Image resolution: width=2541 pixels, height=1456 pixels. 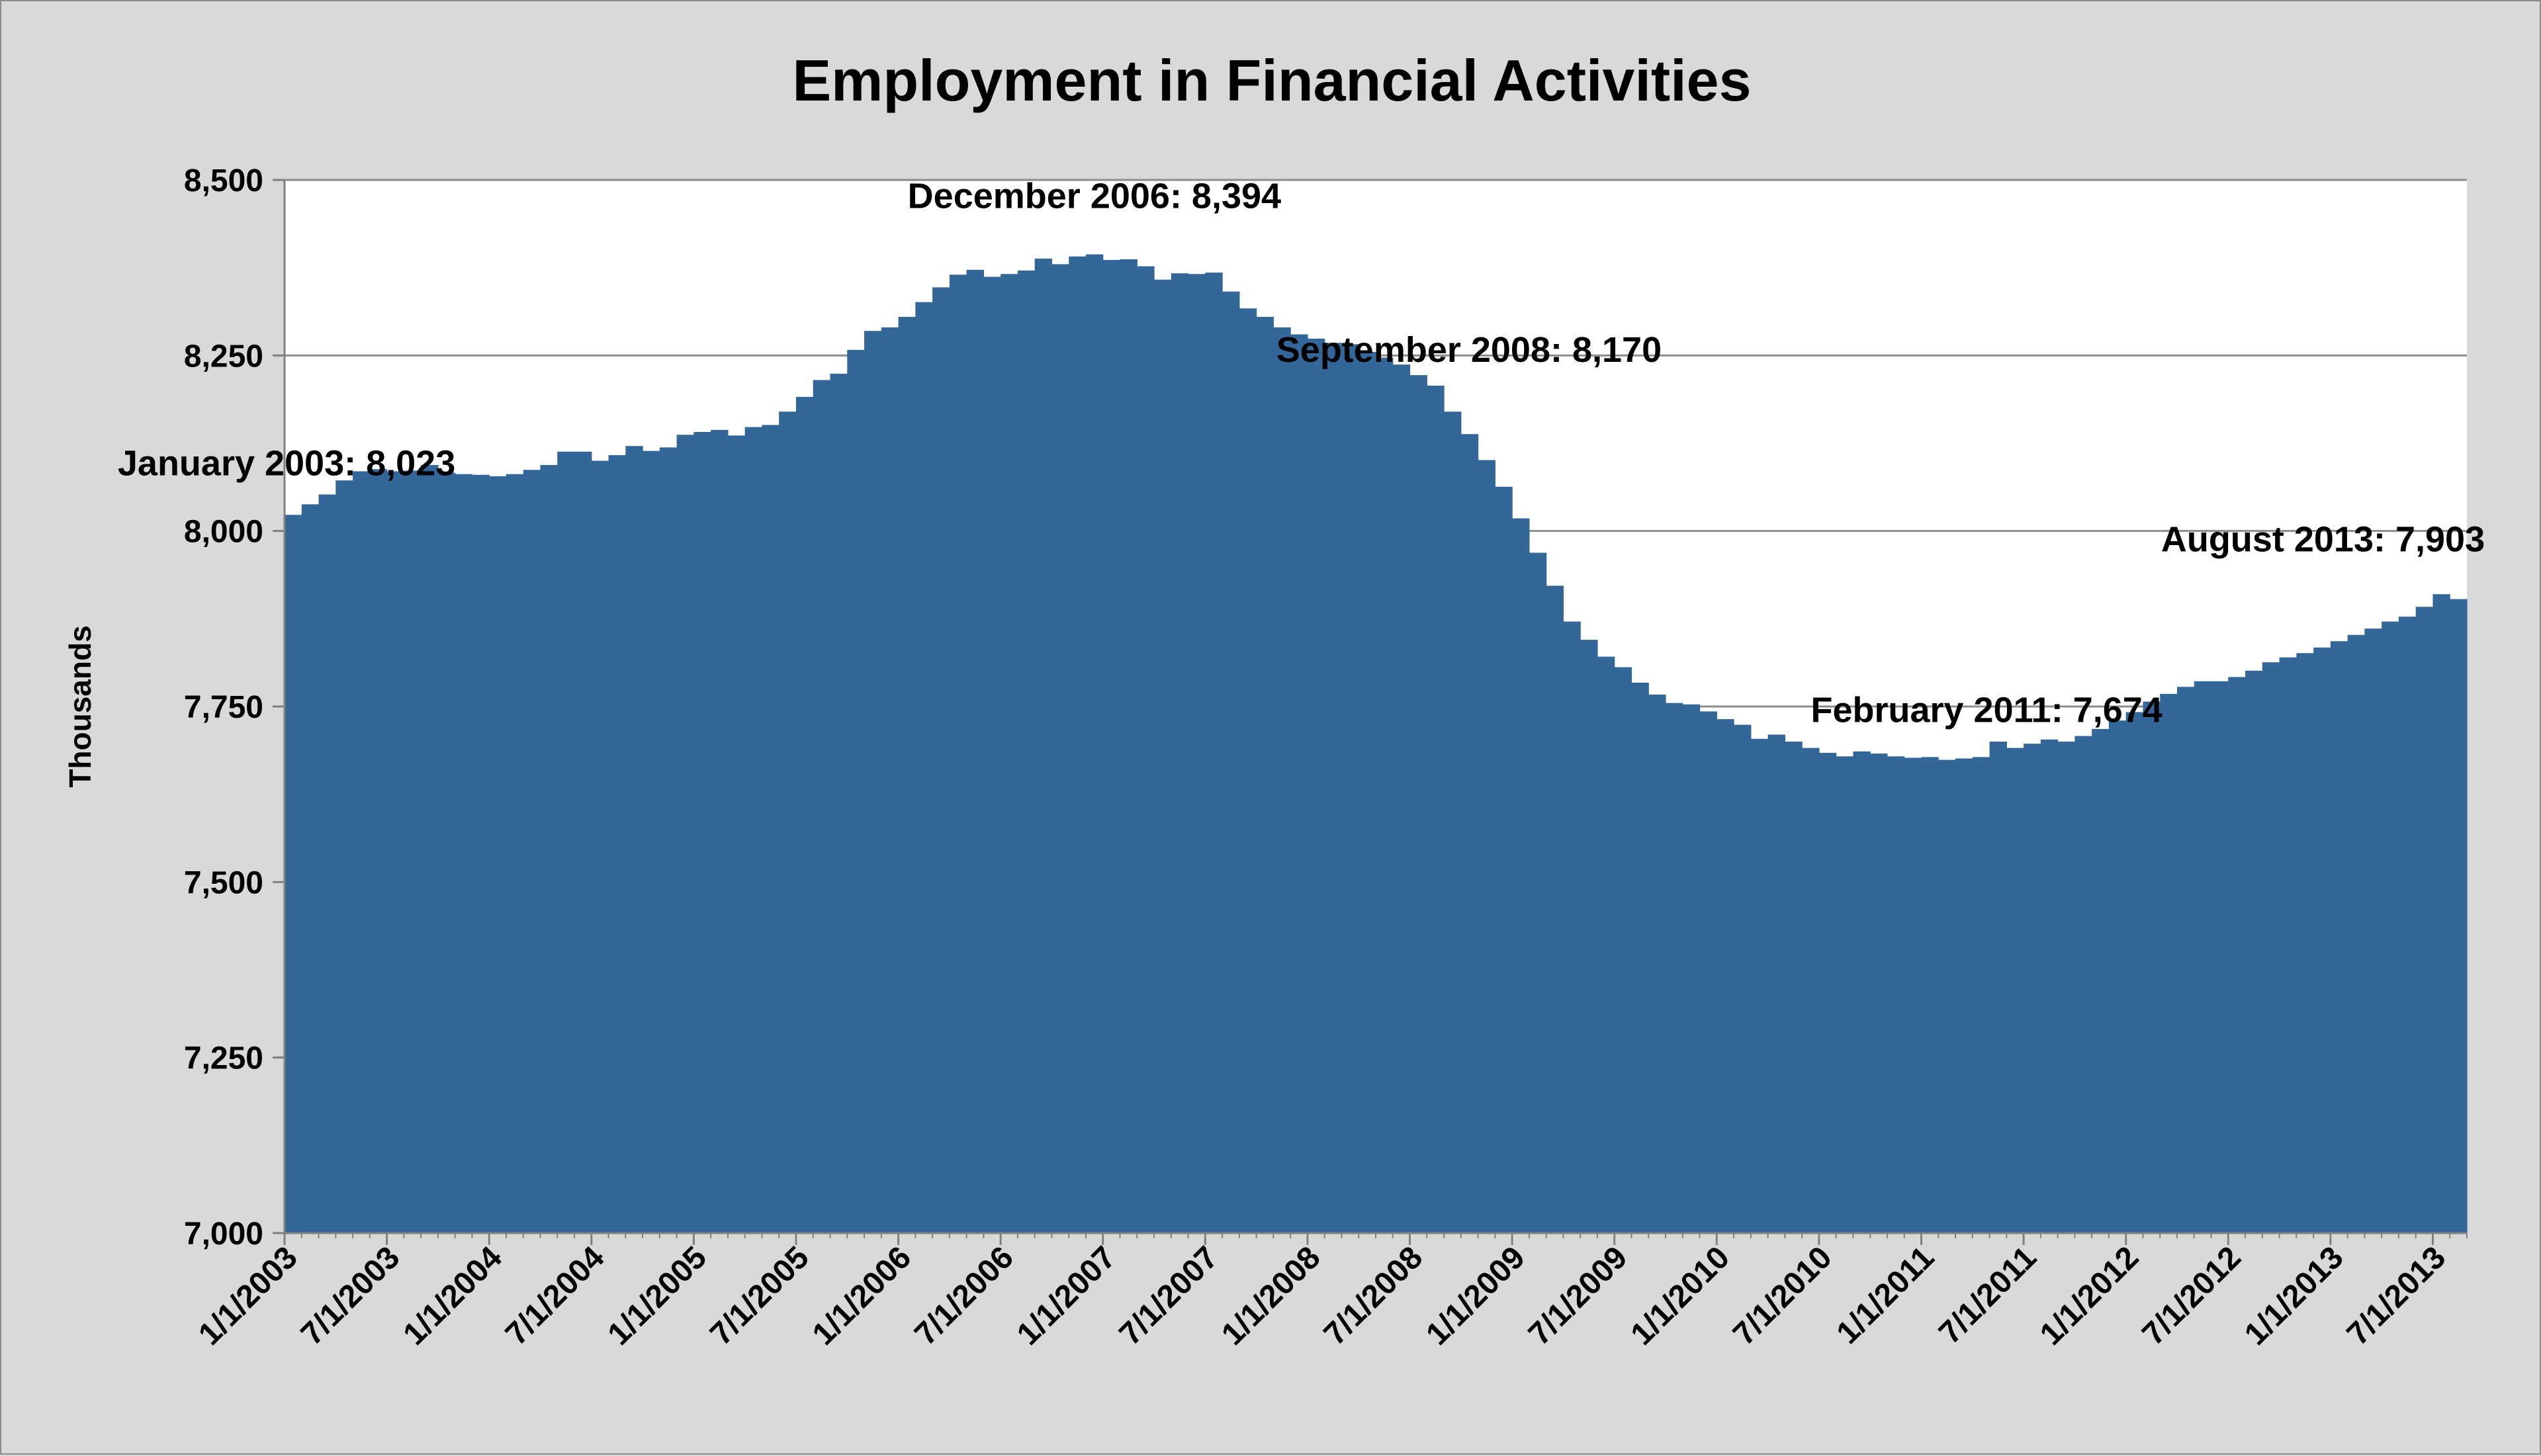 I want to click on x-tick-label: 7/1/2009, so click(x=1578, y=1296).